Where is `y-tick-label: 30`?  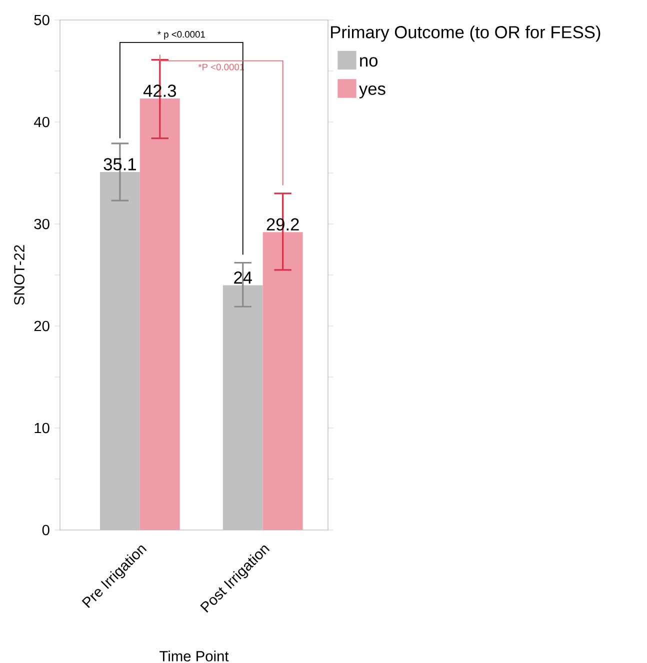 y-tick-label: 30 is located at coordinates (42, 224).